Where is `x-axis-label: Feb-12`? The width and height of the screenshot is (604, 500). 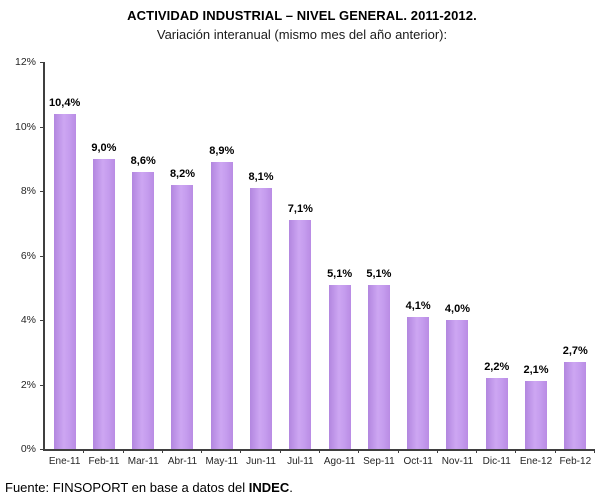 x-axis-label: Feb-12 is located at coordinates (575, 461).